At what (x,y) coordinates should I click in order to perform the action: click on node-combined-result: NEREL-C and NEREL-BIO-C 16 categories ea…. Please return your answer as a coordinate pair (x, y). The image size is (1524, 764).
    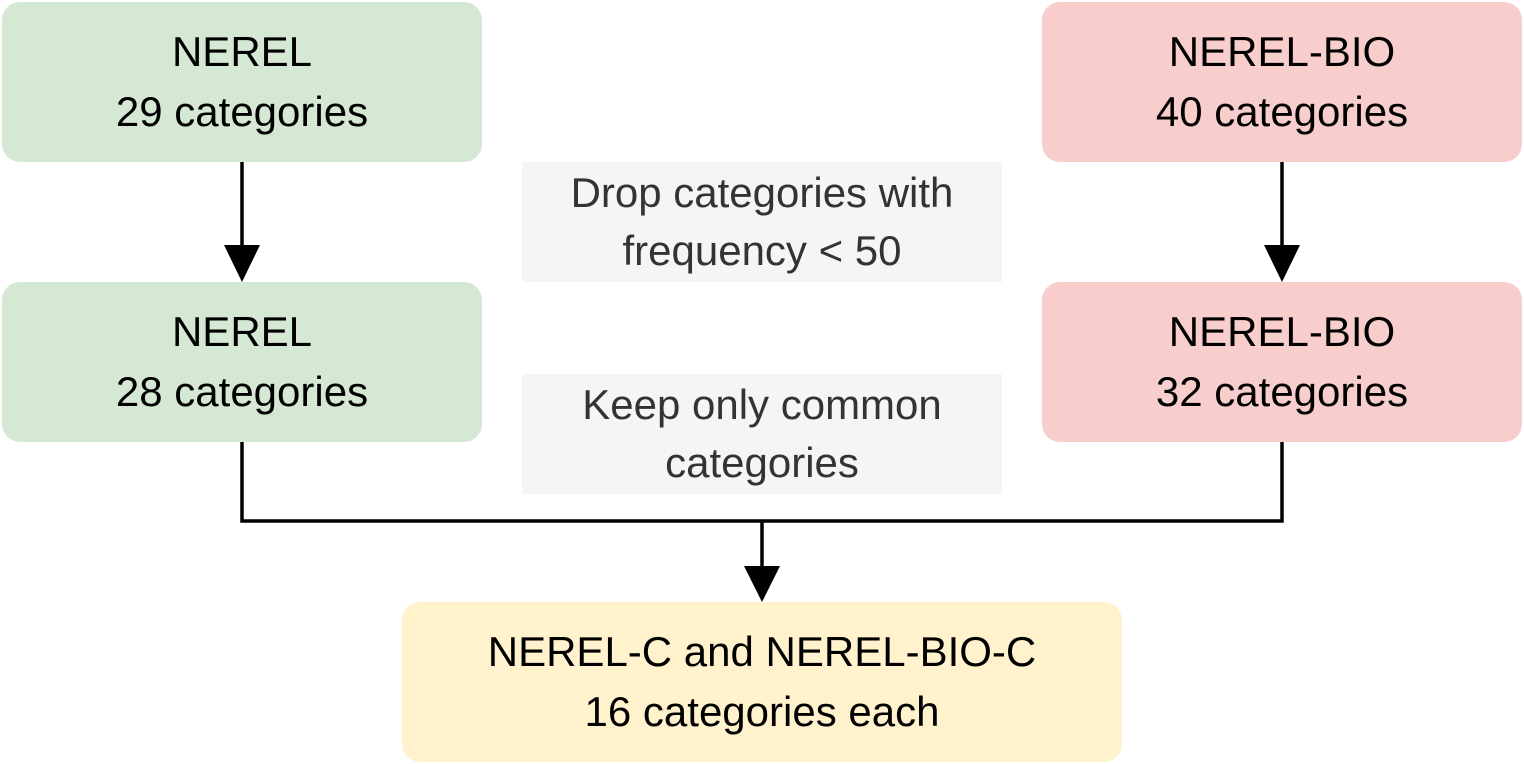
    Looking at the image, I should click on (762, 682).